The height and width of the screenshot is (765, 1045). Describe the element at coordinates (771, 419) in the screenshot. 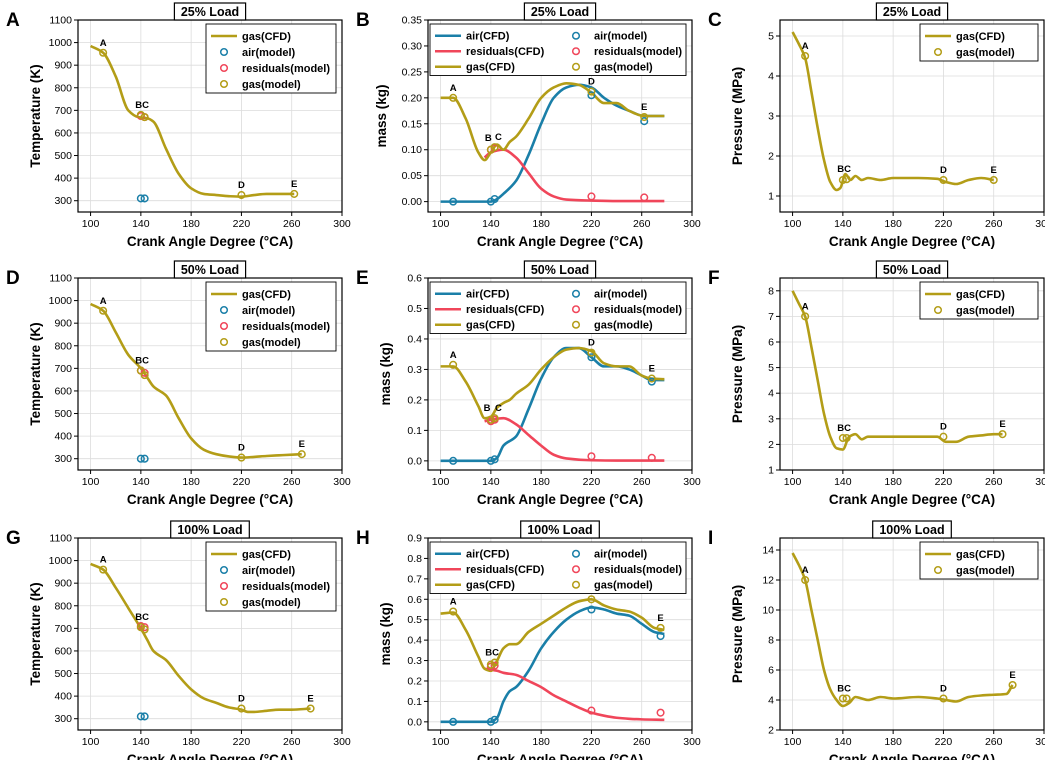

I see `y-tick-label: 3` at that location.